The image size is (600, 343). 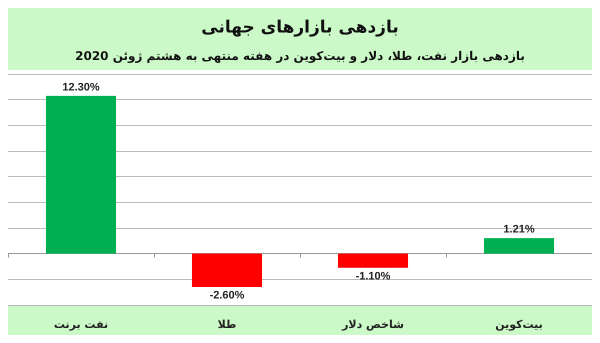 What do you see at coordinates (373, 276) in the screenshot?
I see `data-label: -1.10%` at bounding box center [373, 276].